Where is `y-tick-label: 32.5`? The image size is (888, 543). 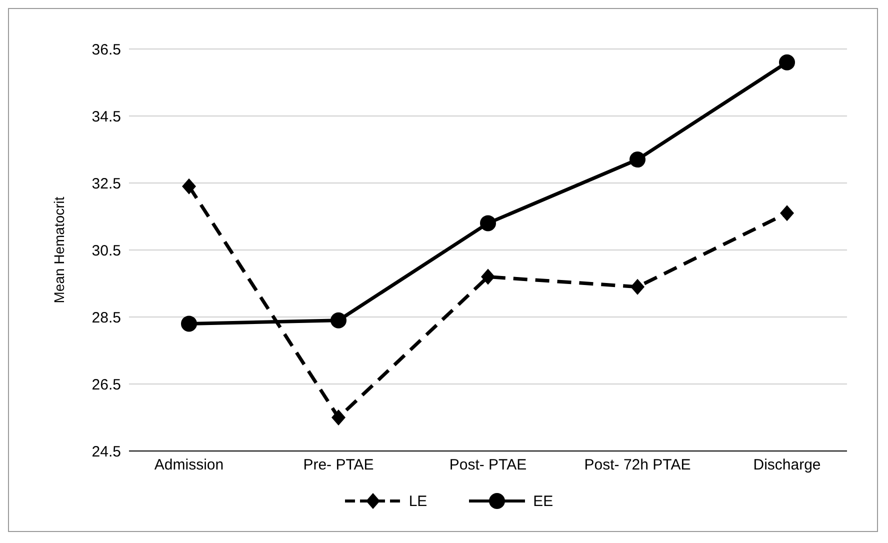 y-tick-label: 32.5 is located at coordinates (106, 183).